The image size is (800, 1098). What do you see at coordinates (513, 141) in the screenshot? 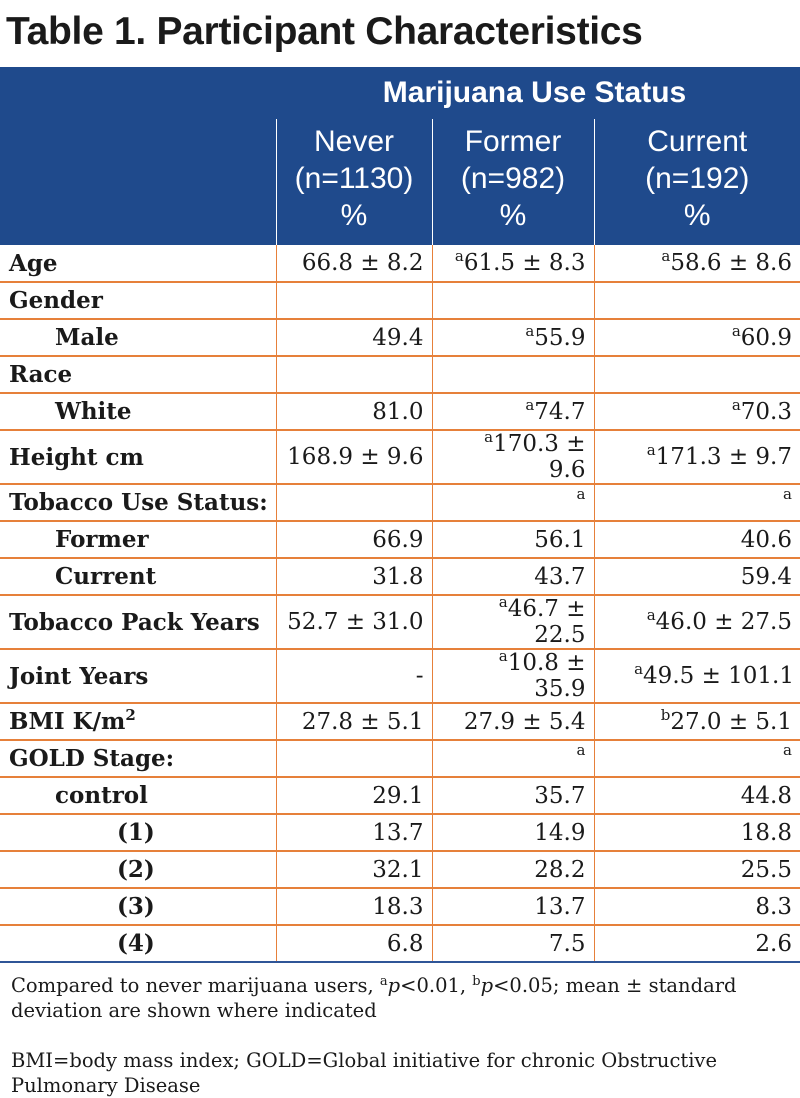
I see `column-name: Former` at bounding box center [513, 141].